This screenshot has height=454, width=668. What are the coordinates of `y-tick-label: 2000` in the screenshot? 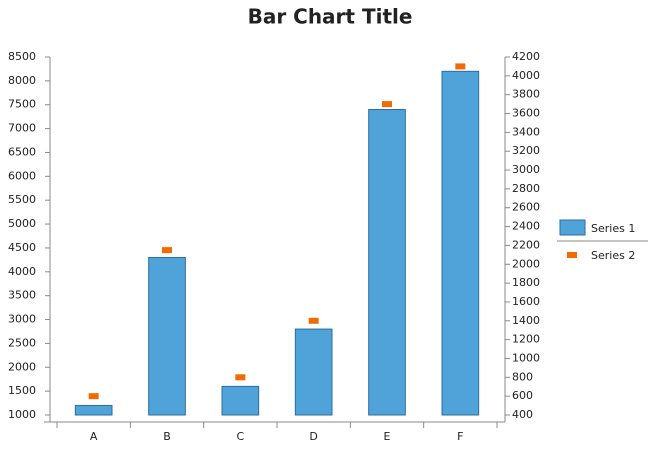 It's located at (22, 366).